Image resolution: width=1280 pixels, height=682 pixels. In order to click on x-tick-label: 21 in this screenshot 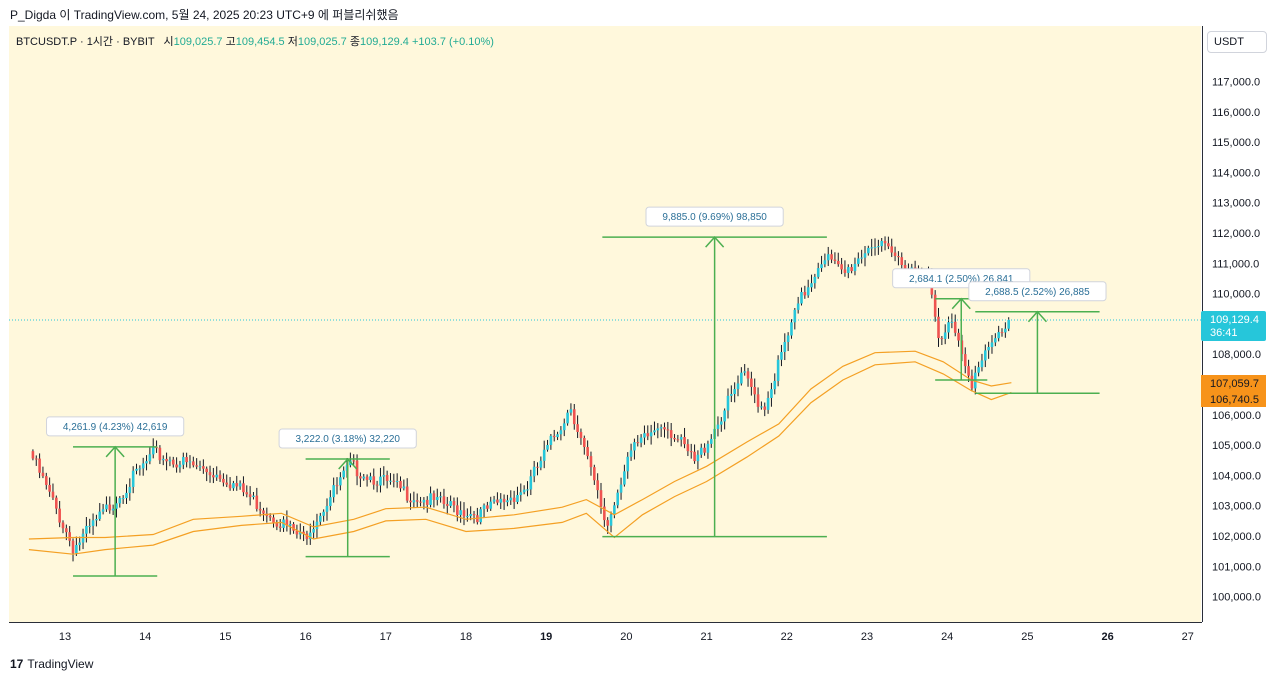, I will do `click(706, 637)`.